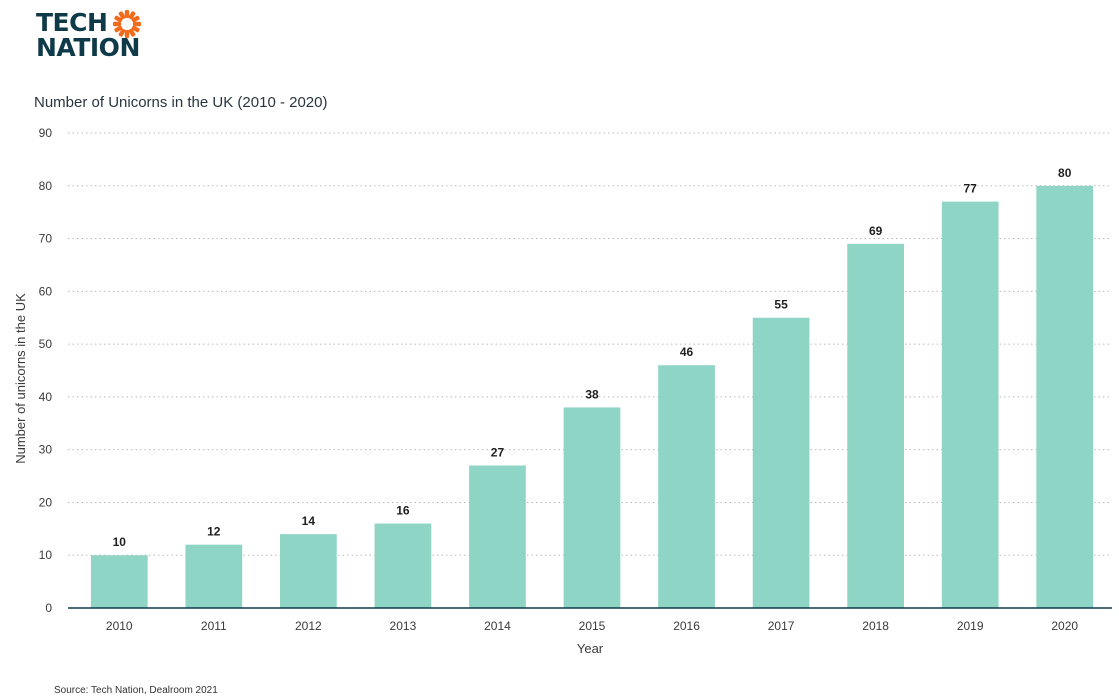 The width and height of the screenshot is (1119, 700). What do you see at coordinates (127, 24) in the screenshot?
I see `sun-icon` at bounding box center [127, 24].